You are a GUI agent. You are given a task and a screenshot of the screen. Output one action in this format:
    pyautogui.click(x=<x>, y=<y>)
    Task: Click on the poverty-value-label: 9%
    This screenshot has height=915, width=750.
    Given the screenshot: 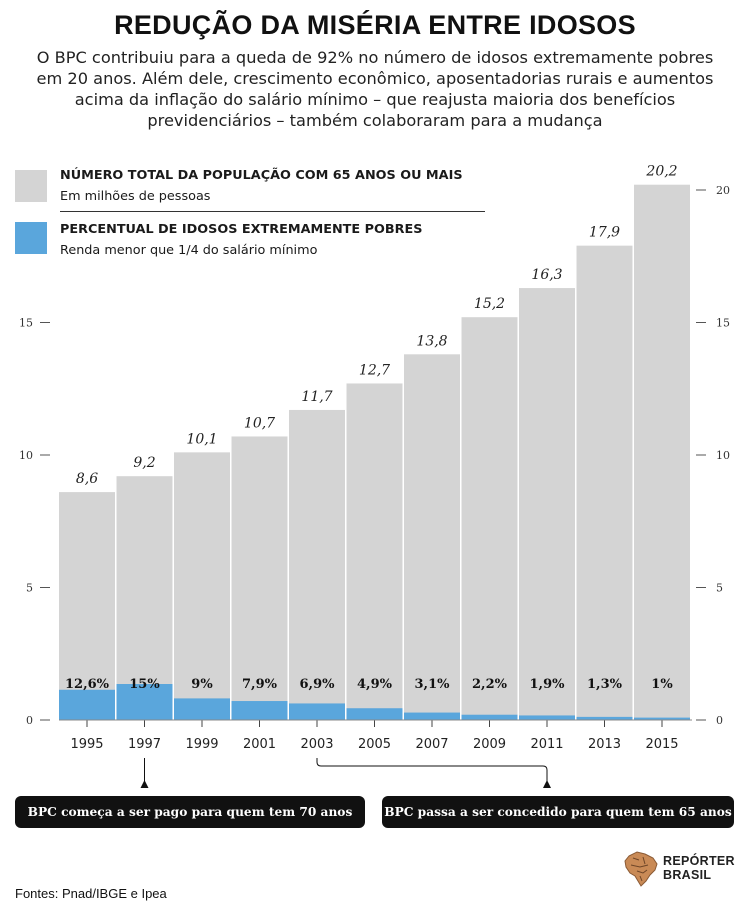 What is the action you would take?
    pyautogui.click(x=202, y=684)
    